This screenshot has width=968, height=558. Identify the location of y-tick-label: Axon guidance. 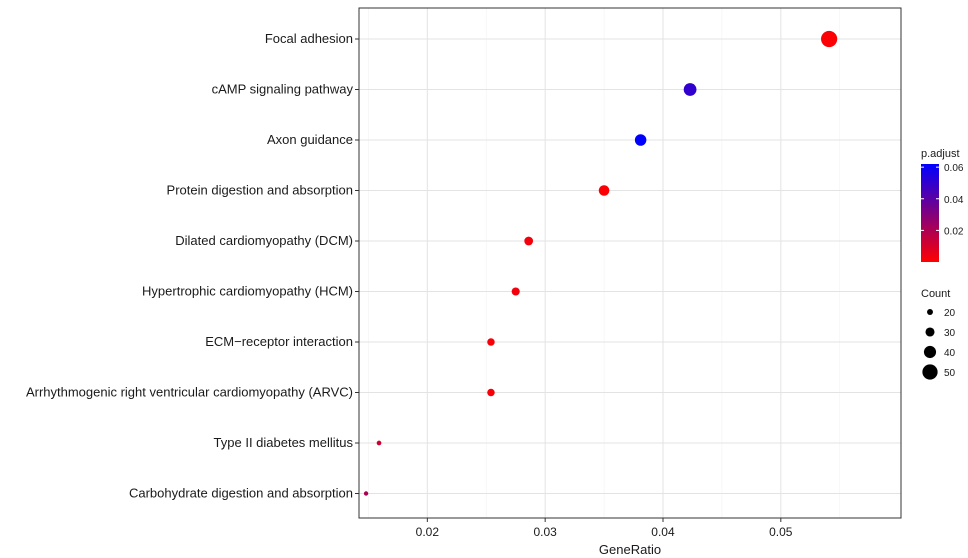
(310, 139).